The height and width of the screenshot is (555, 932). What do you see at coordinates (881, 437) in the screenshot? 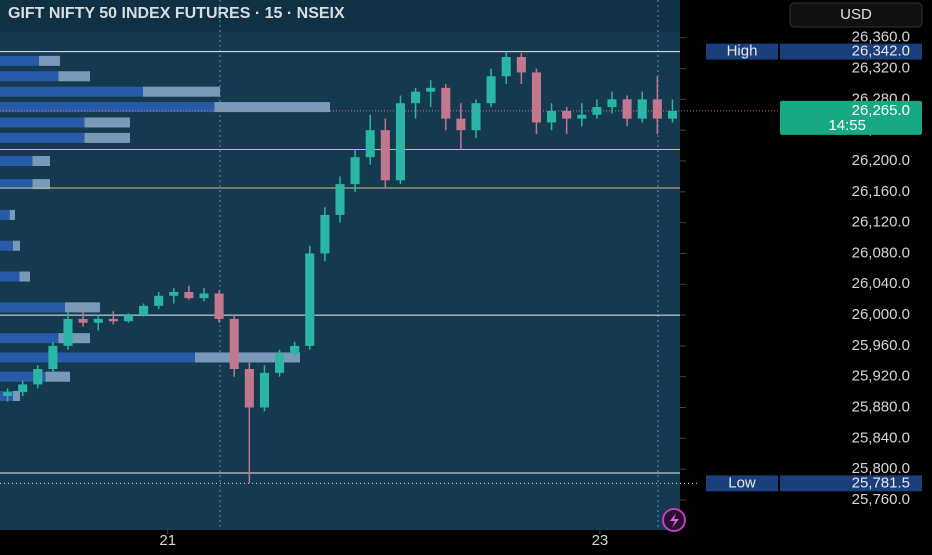
I see `y-tick-label: 25,840.0` at bounding box center [881, 437].